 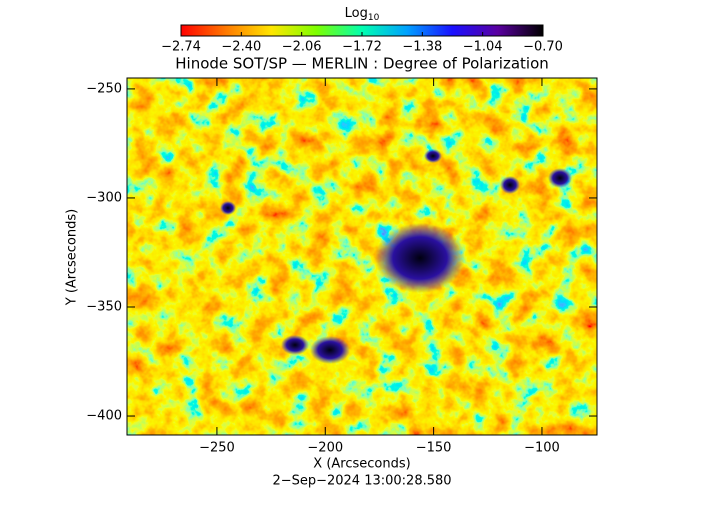 What do you see at coordinates (362, 47) in the screenshot?
I see `colorbar-tick-label: −1.72` at bounding box center [362, 47].